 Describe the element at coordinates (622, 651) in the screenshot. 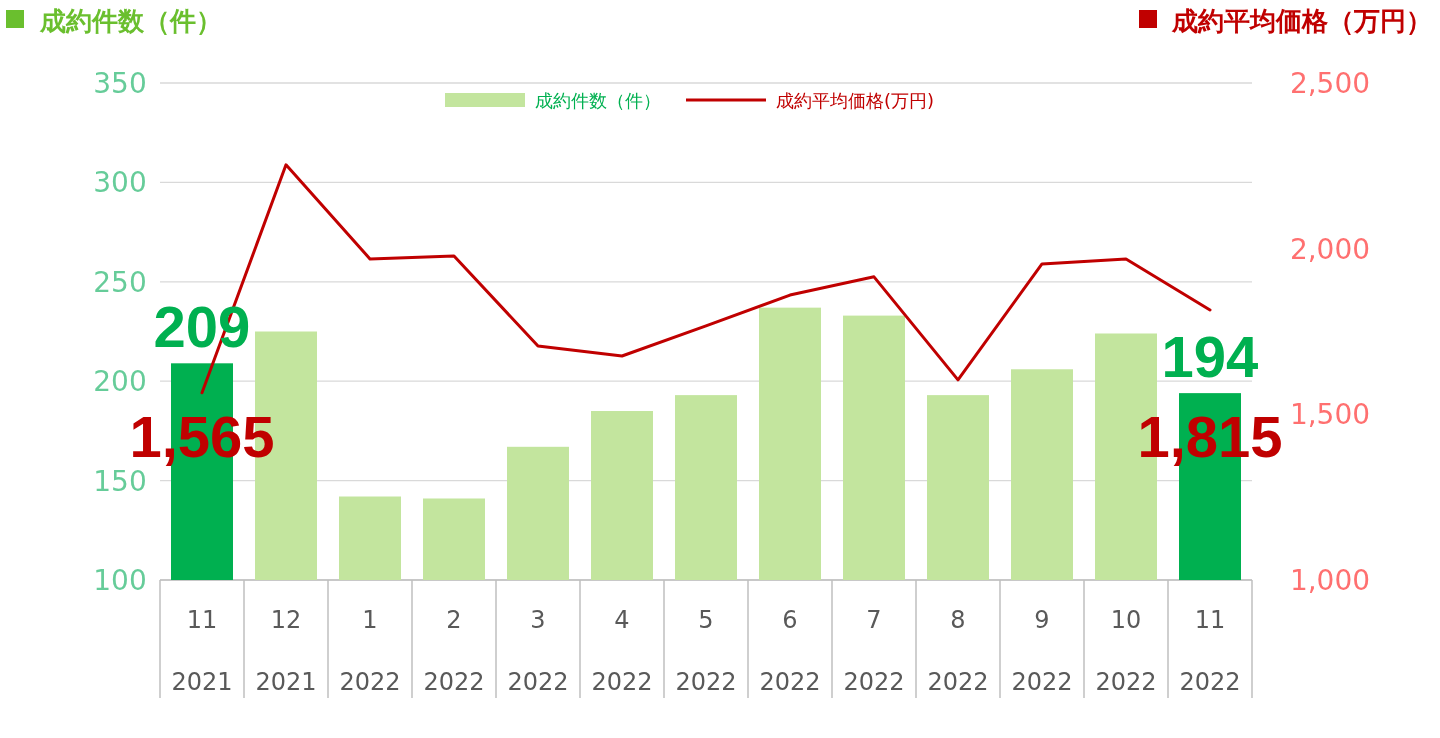

I see `category-label: 4 2022` at that location.